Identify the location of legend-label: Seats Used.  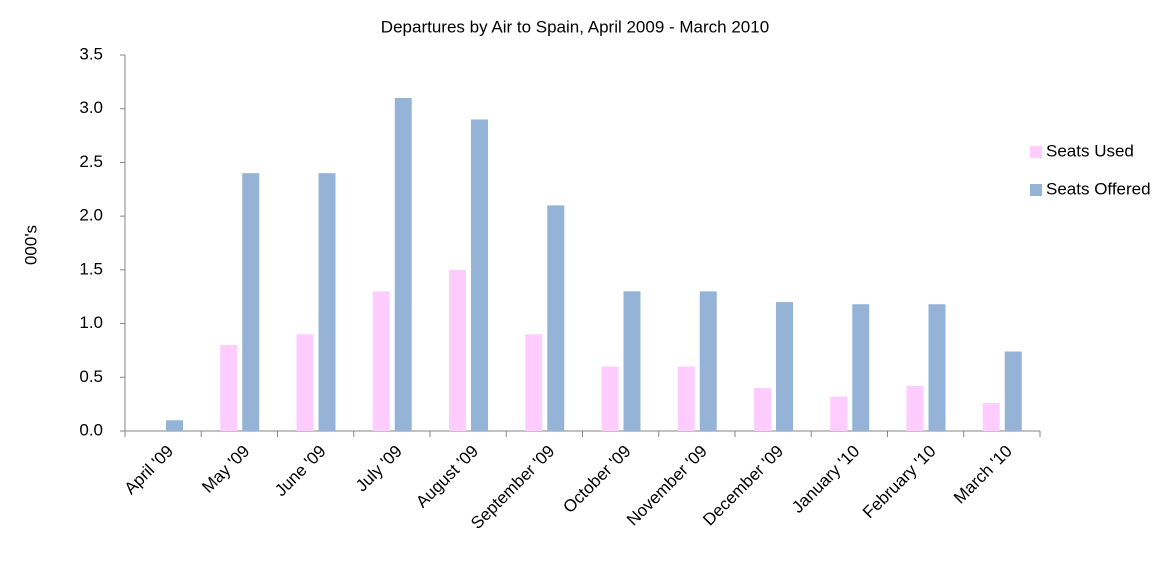
(1090, 150).